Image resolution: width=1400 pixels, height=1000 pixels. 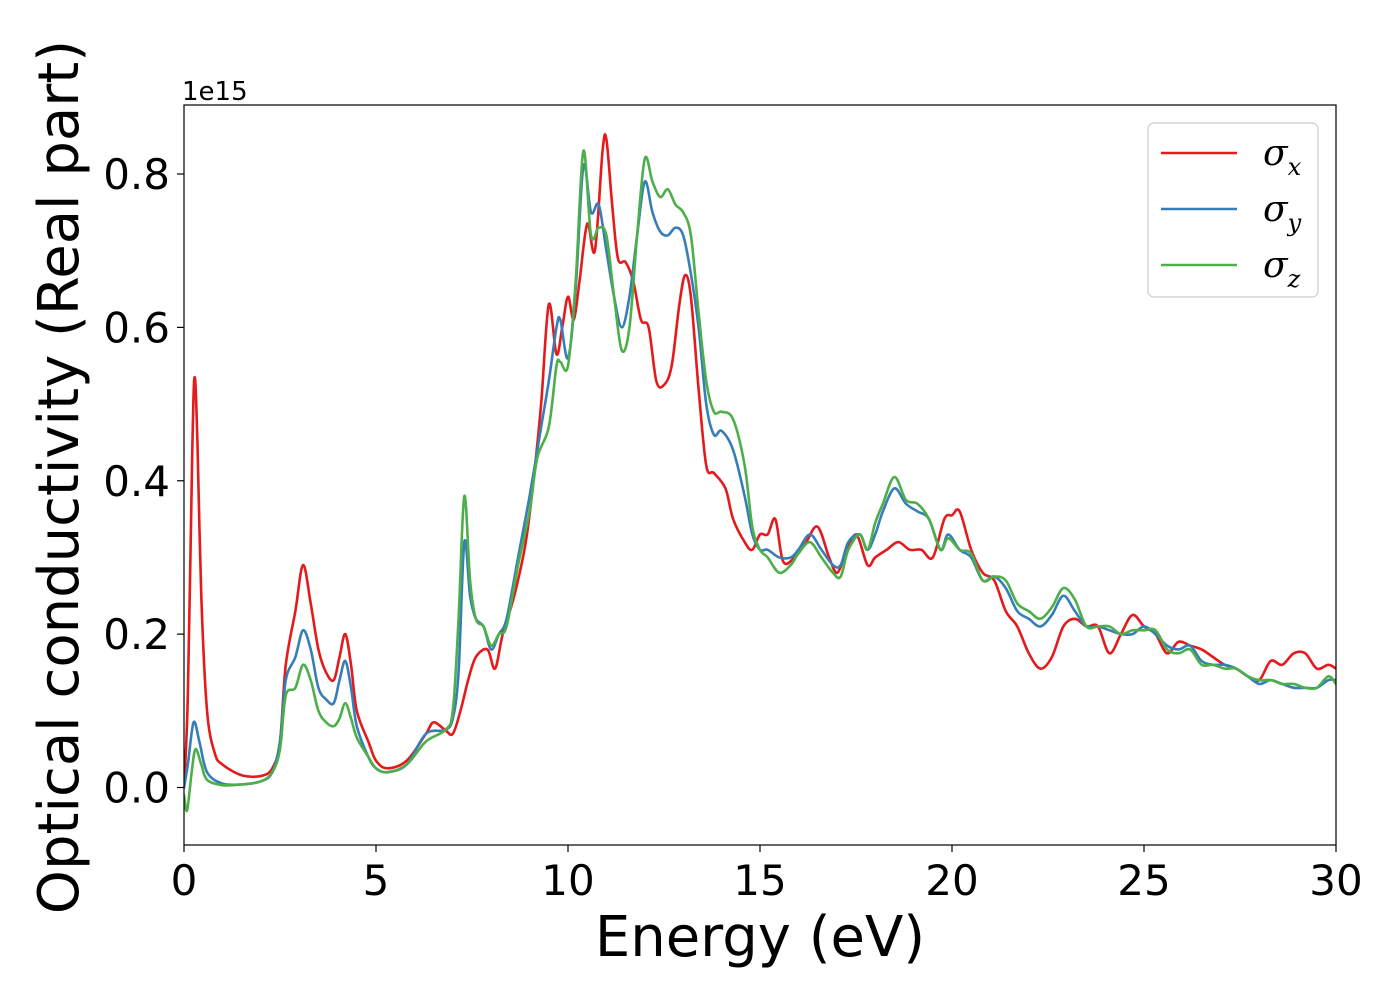 What do you see at coordinates (136, 481) in the screenshot?
I see `y-tick-label: 0.4` at bounding box center [136, 481].